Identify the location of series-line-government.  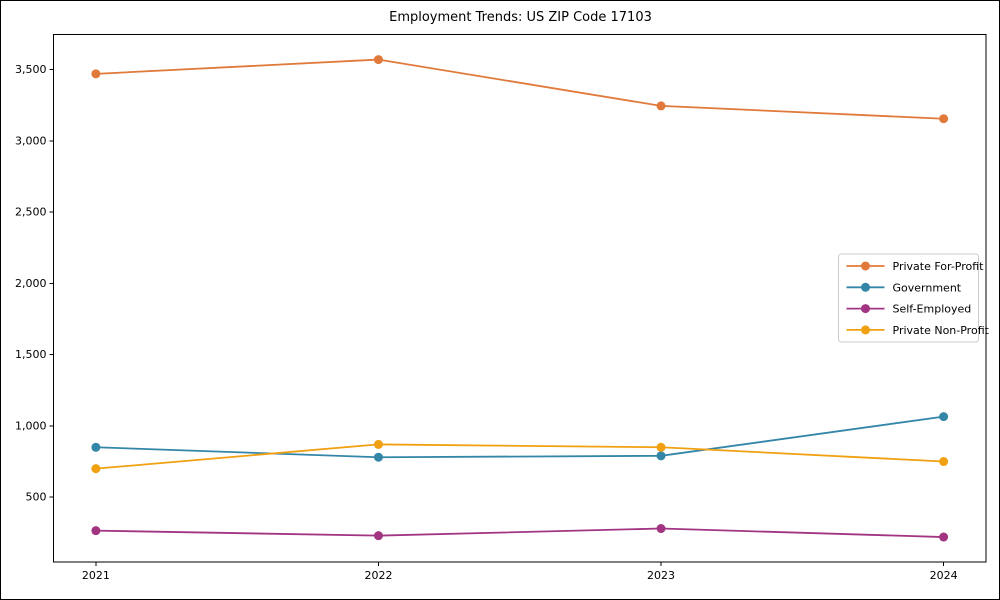
(519, 437).